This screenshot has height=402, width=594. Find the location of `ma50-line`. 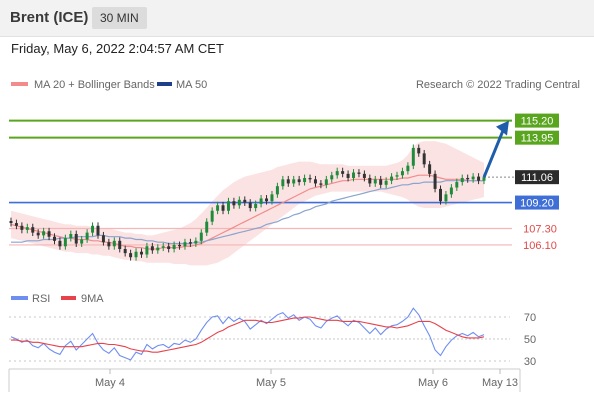

ma50-line is located at coordinates (247, 212).